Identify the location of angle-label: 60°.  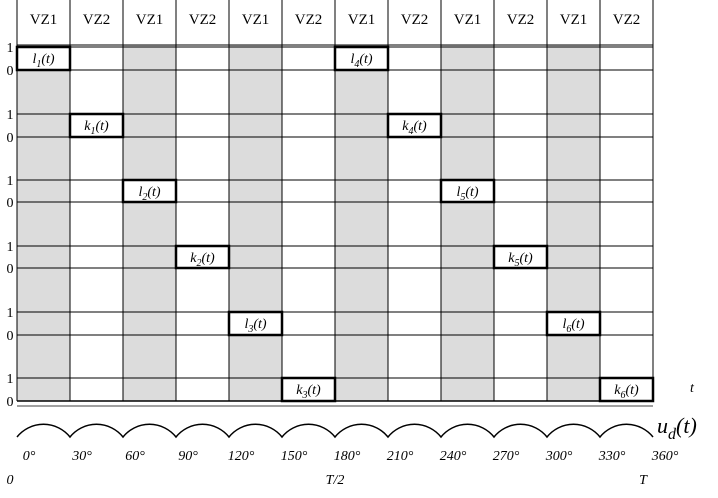
(135, 456).